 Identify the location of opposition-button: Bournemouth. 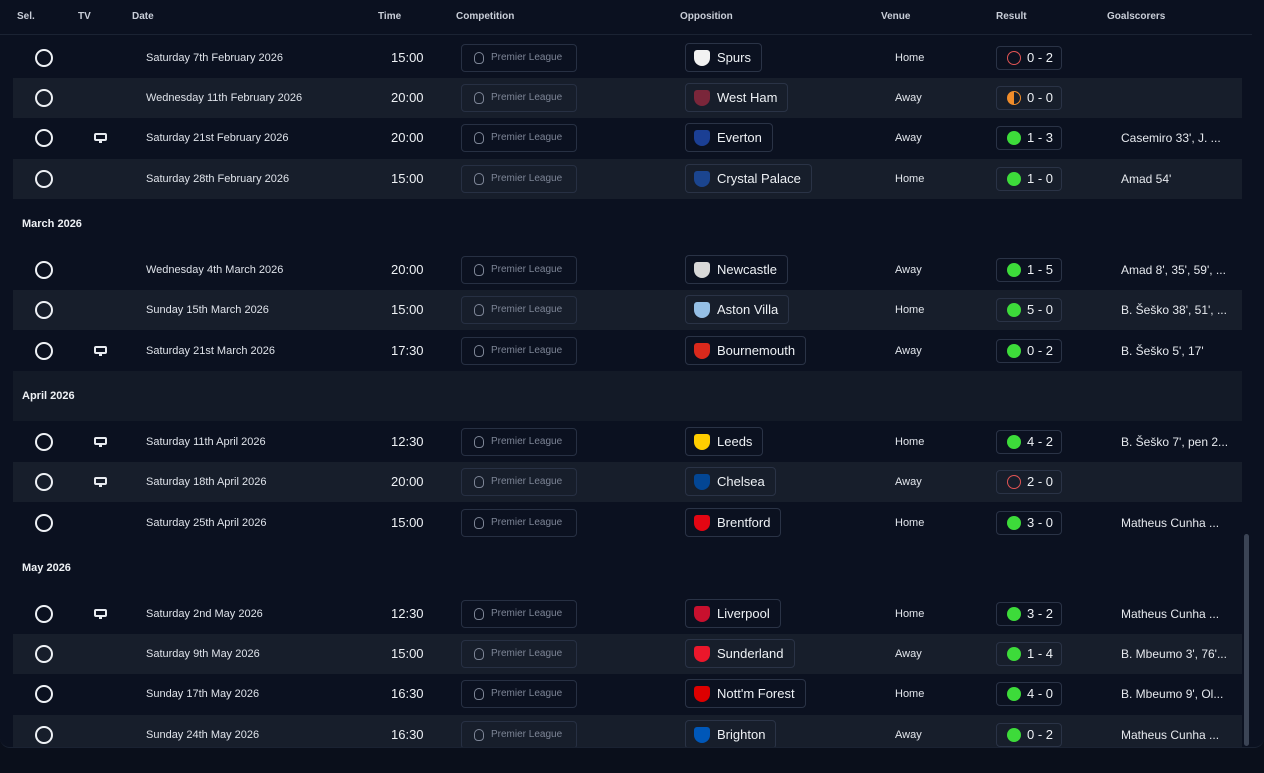
(746, 350).